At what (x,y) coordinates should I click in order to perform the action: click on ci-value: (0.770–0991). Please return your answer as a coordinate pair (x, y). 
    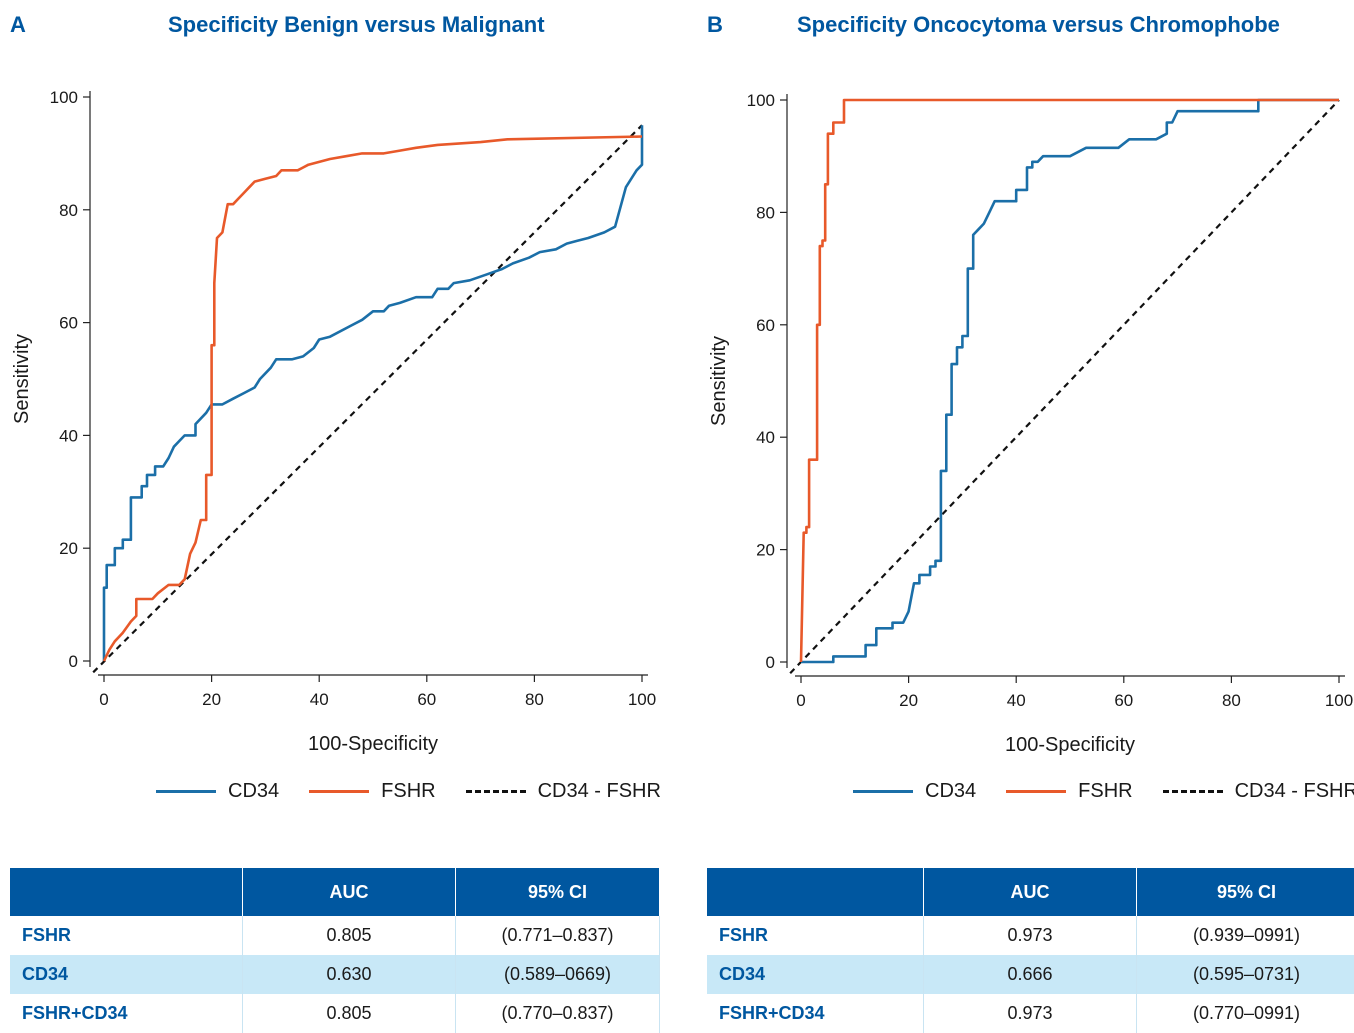
    Looking at the image, I should click on (1245, 1013).